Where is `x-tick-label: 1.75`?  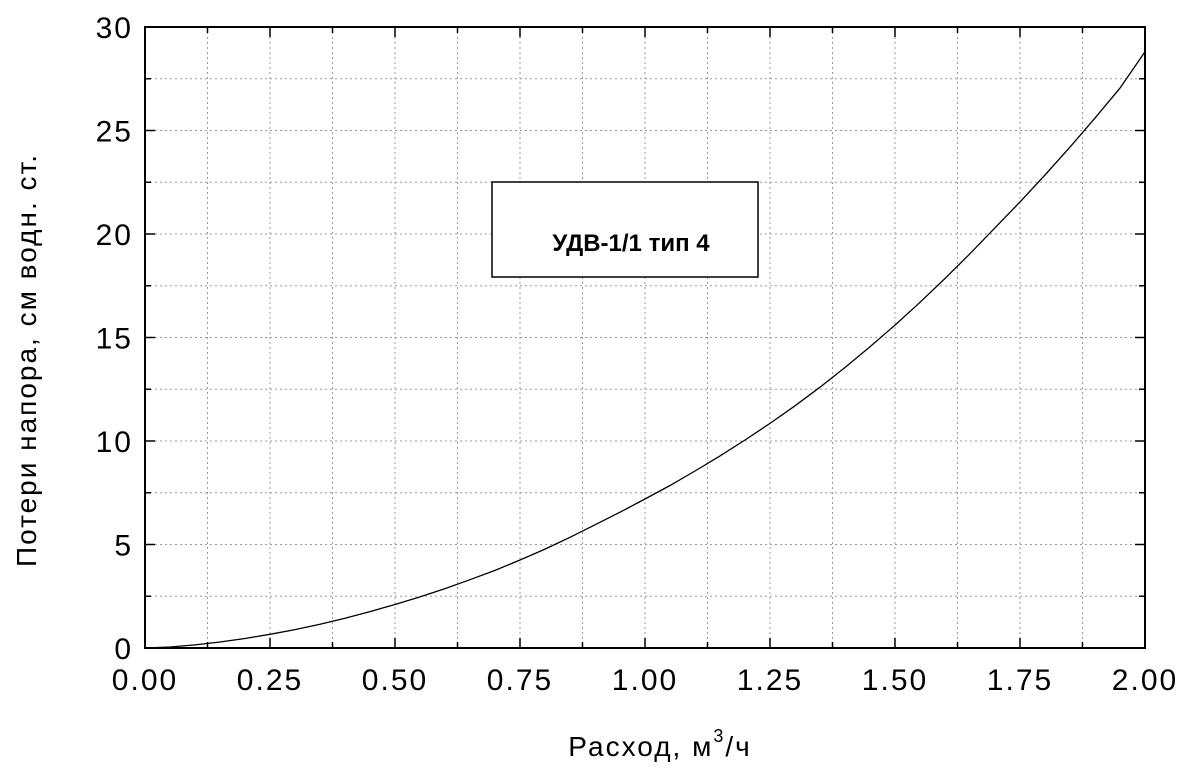
x-tick-label: 1.75 is located at coordinates (1020, 680).